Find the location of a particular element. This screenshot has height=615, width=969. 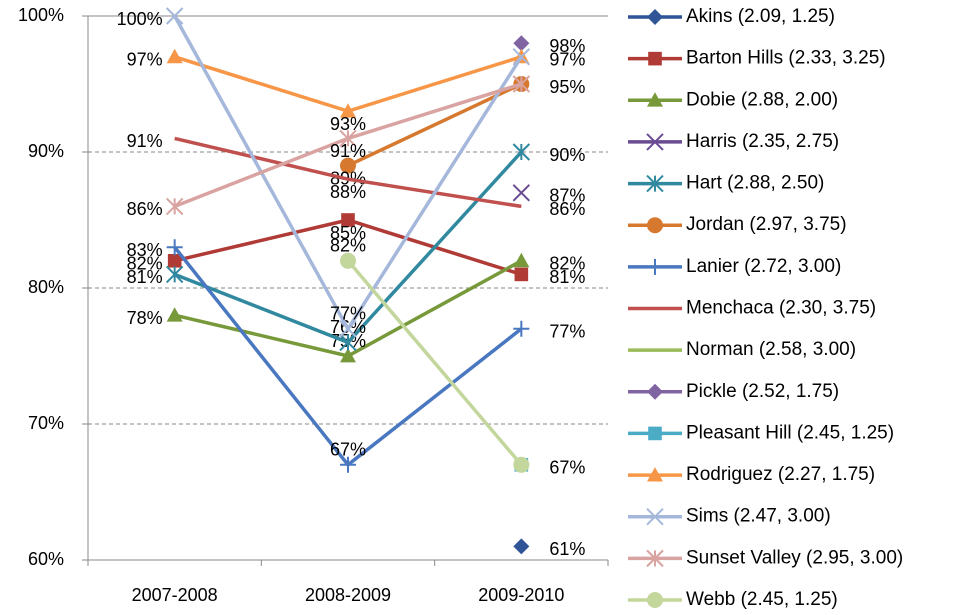

legend-label: Webb (2.45, 1.25) is located at coordinates (762, 599).